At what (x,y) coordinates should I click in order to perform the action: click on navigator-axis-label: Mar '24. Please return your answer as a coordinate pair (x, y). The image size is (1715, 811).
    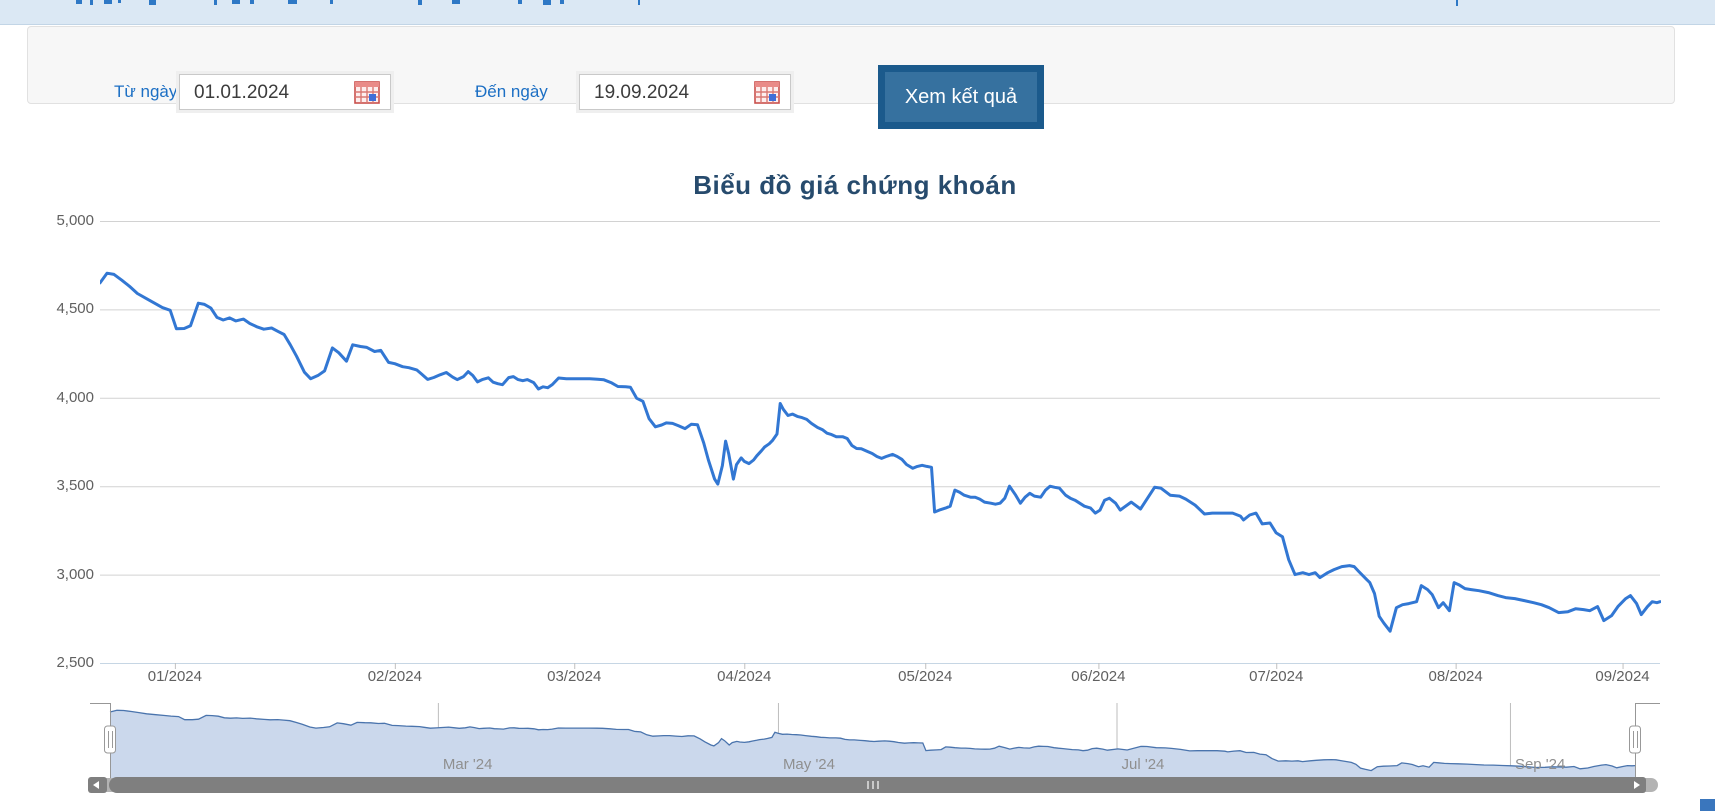
    Looking at the image, I should click on (467, 764).